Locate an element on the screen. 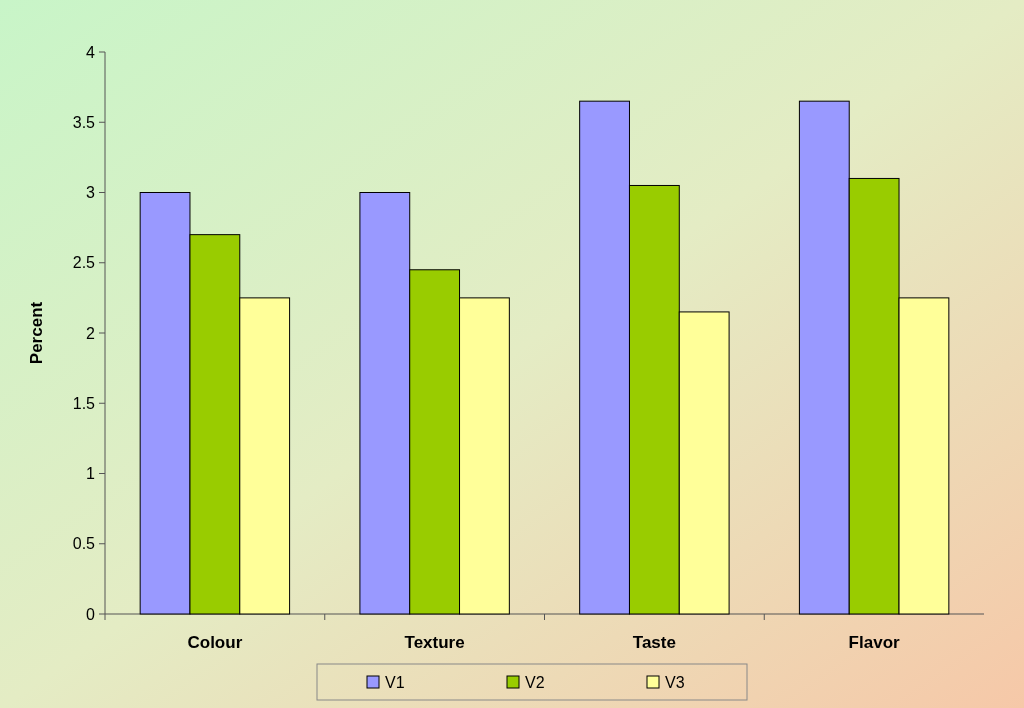  y-tick-label: 2 is located at coordinates (91, 333).